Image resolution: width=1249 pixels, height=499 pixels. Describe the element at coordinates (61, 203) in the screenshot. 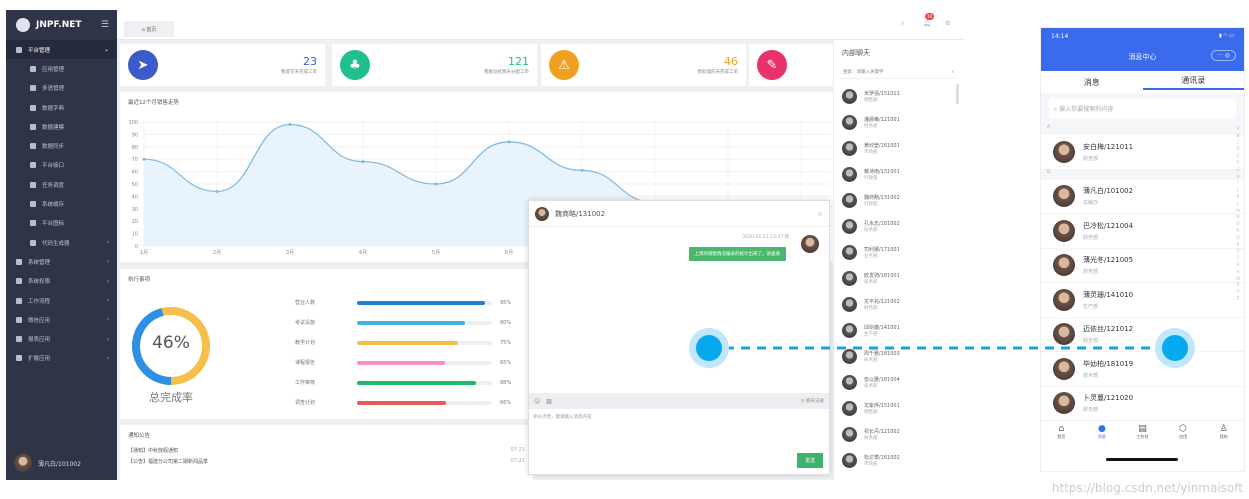

I see `sidebar-item: 系统缓存` at that location.